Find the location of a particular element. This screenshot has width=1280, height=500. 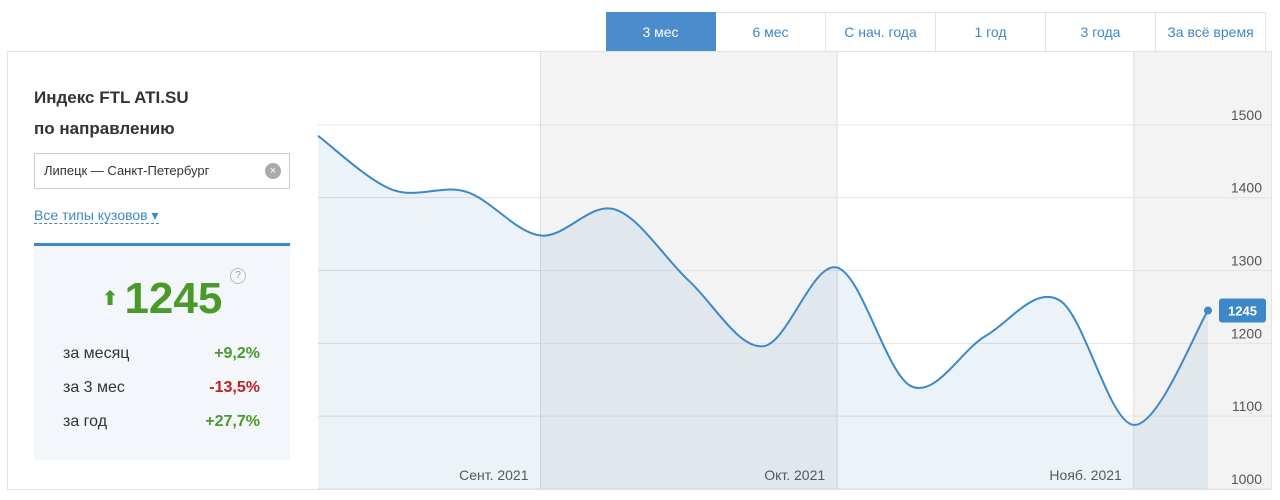

y-tick-label: 1200 is located at coordinates (1246, 333).